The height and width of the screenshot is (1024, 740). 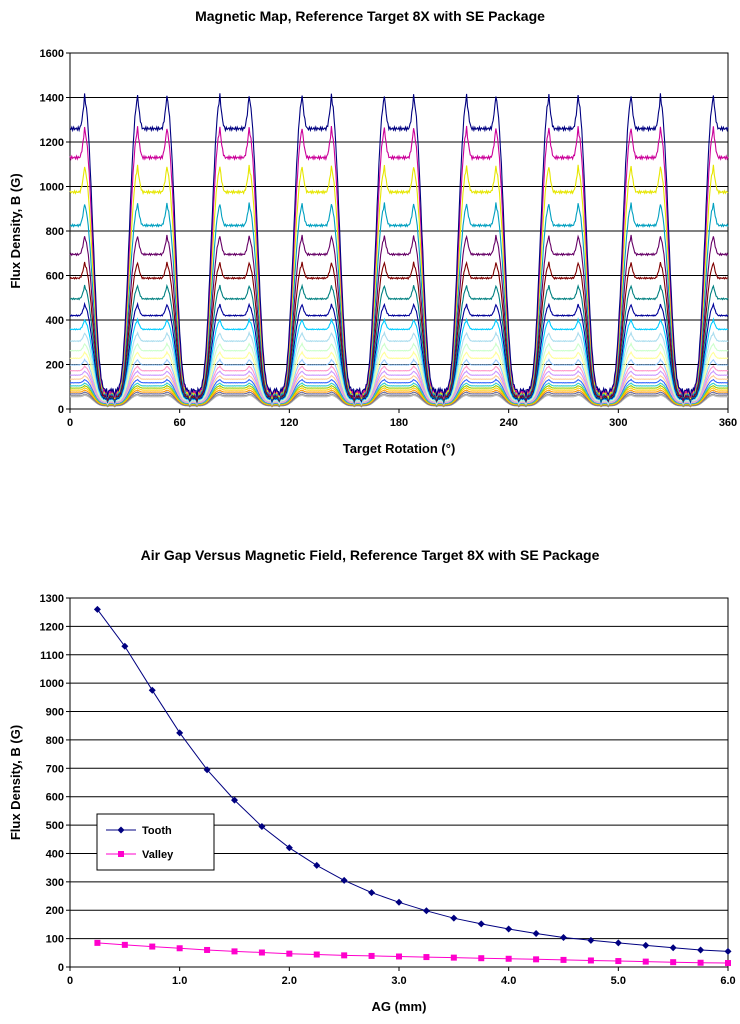 I want to click on y-tick-label: 1400, so click(x=52, y=99).